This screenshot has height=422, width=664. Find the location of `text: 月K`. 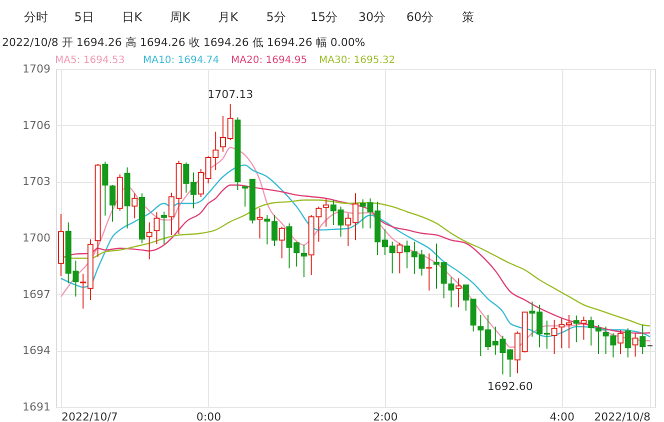

text: 月K is located at coordinates (229, 17).